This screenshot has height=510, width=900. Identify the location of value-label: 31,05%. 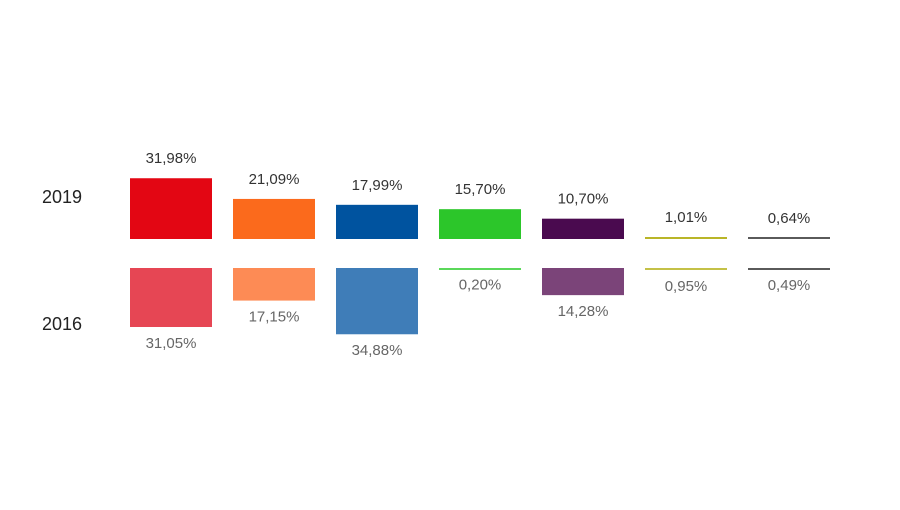
(171, 343).